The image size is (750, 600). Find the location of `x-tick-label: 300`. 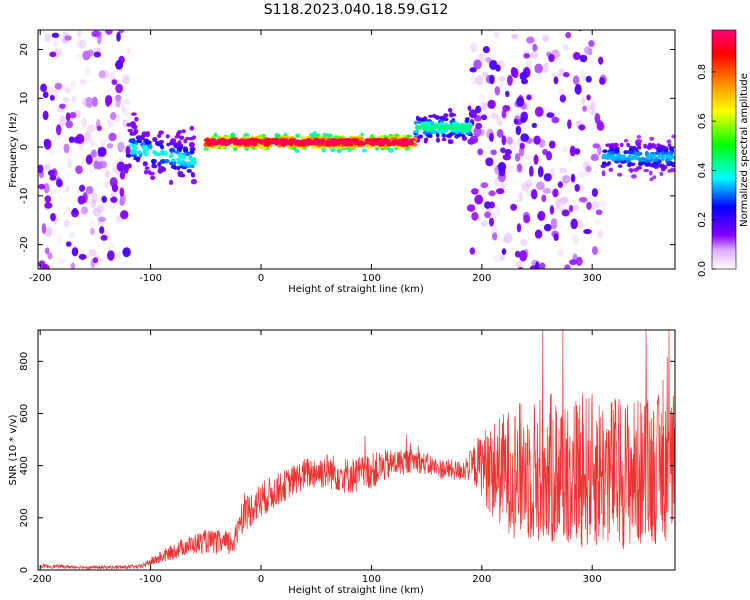

x-tick-label: 300 is located at coordinates (592, 278).